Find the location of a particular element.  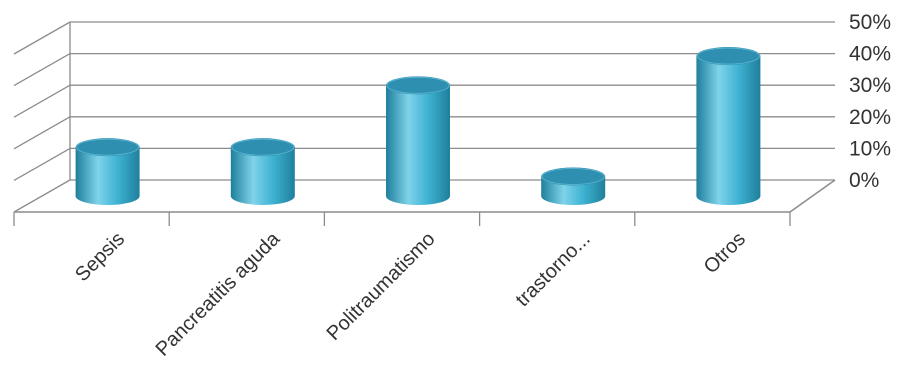

y-axis-ticks: 0% 10% 20% 30% 40% 50% is located at coordinates (870, 101).